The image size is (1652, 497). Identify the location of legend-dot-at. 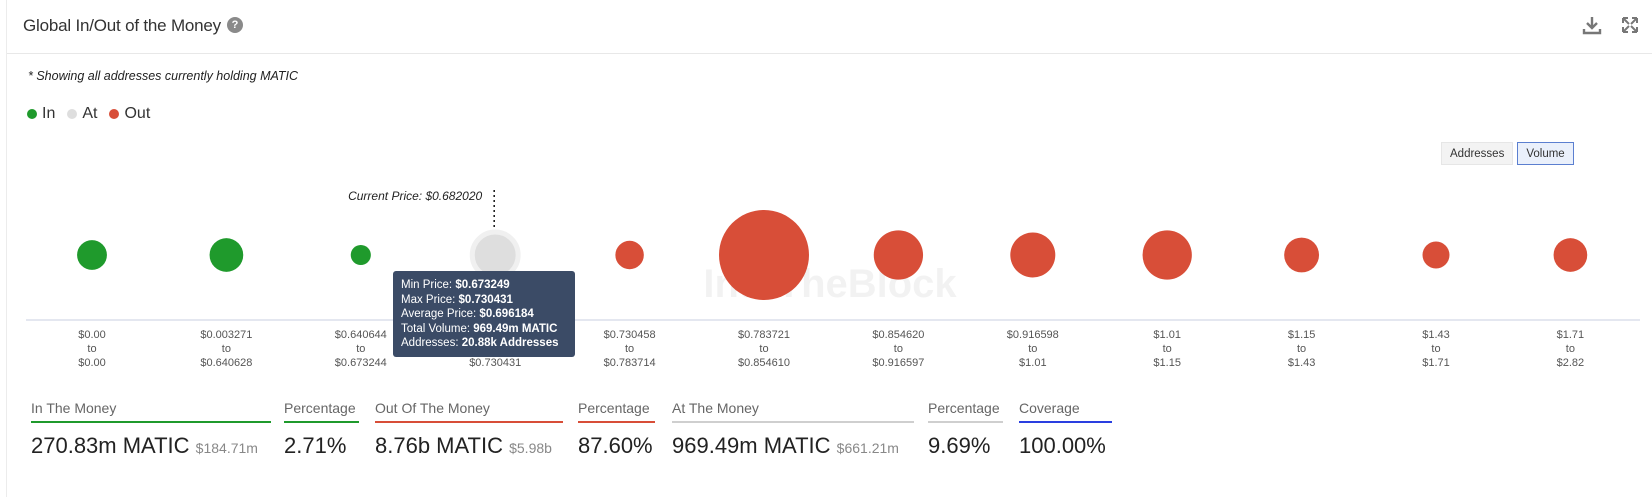
(72, 114).